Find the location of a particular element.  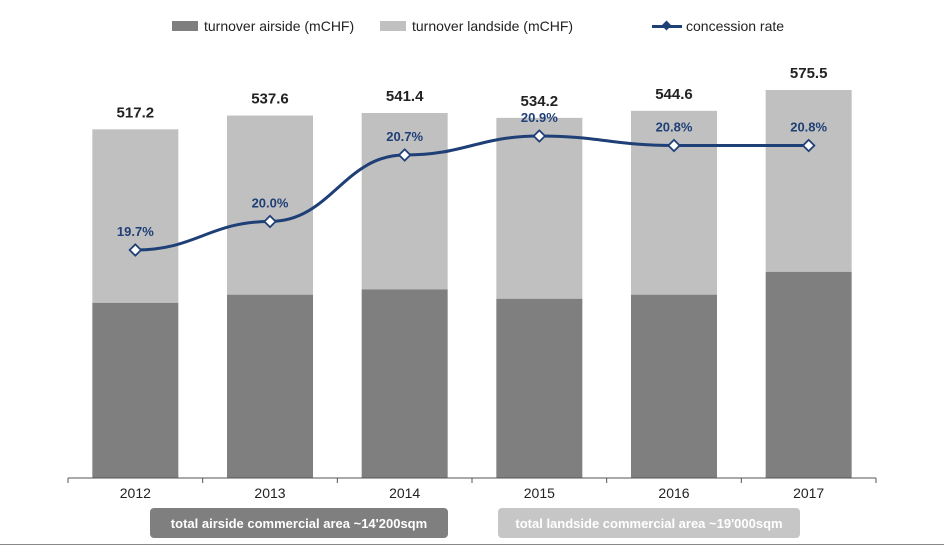

legend-item-airside: turnover airside (mCHF) is located at coordinates (263, 26).